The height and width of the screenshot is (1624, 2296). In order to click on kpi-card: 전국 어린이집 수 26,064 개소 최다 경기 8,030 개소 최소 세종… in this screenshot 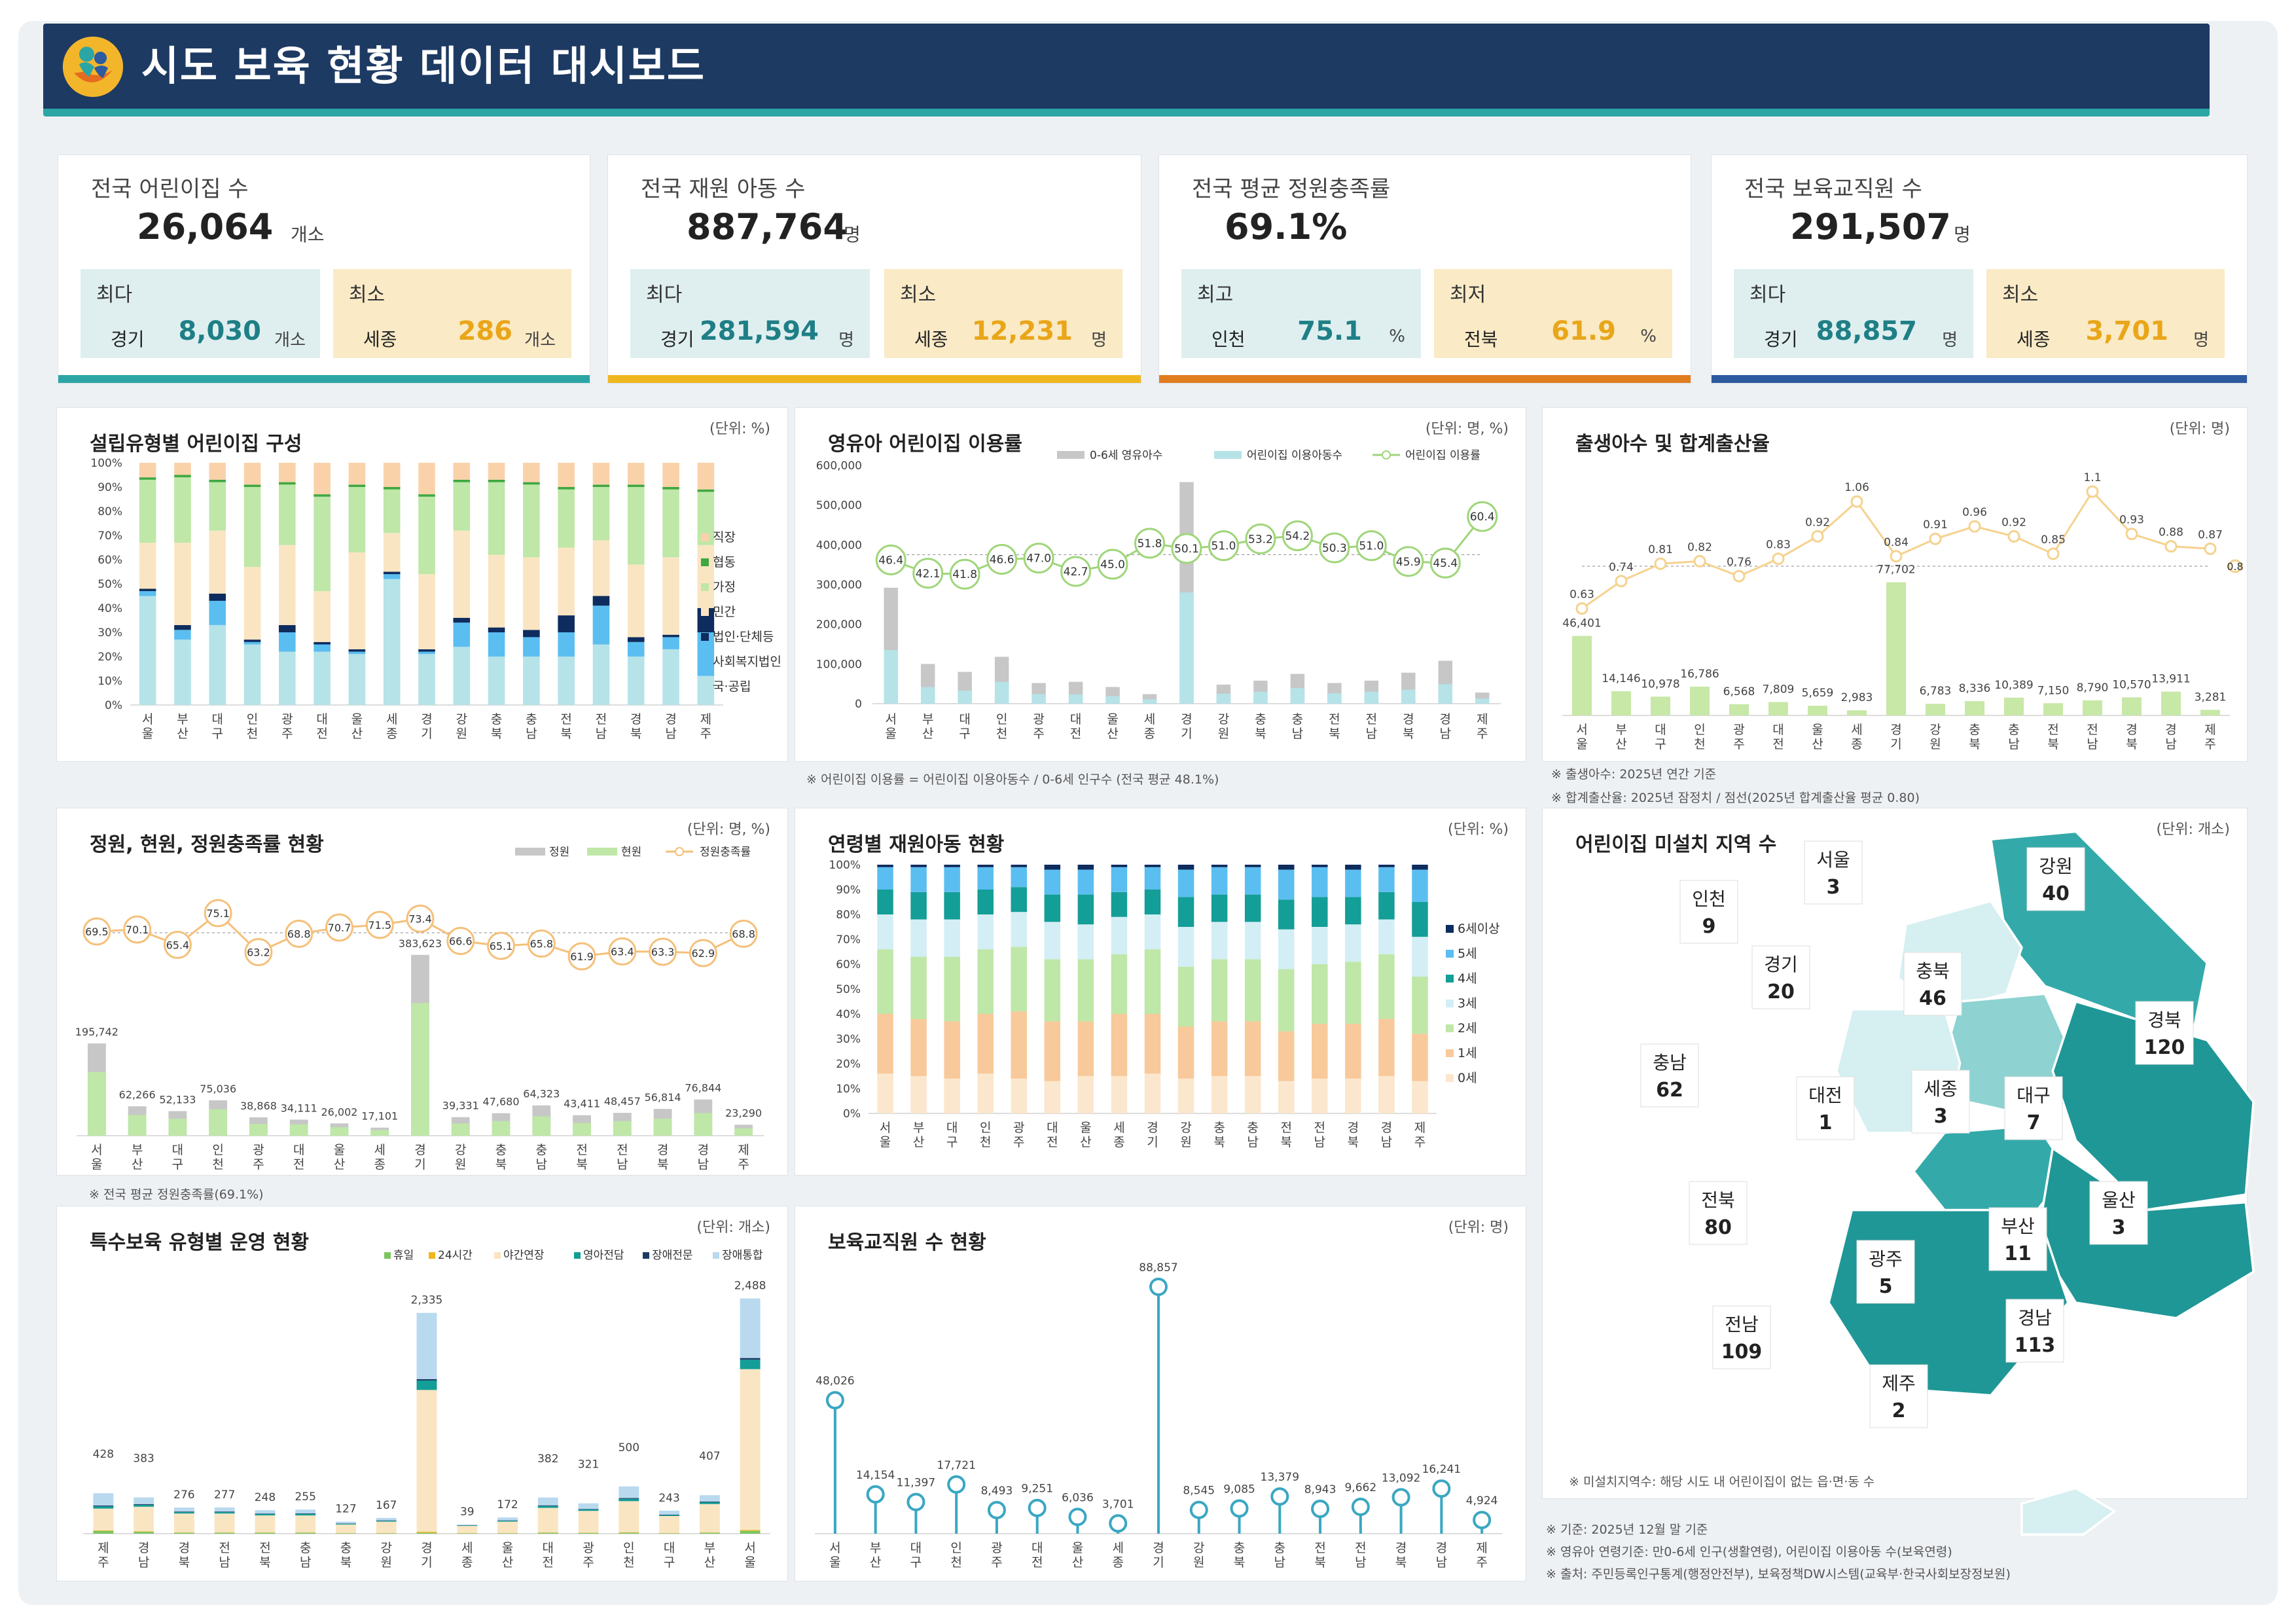, I will do `click(324, 269)`.